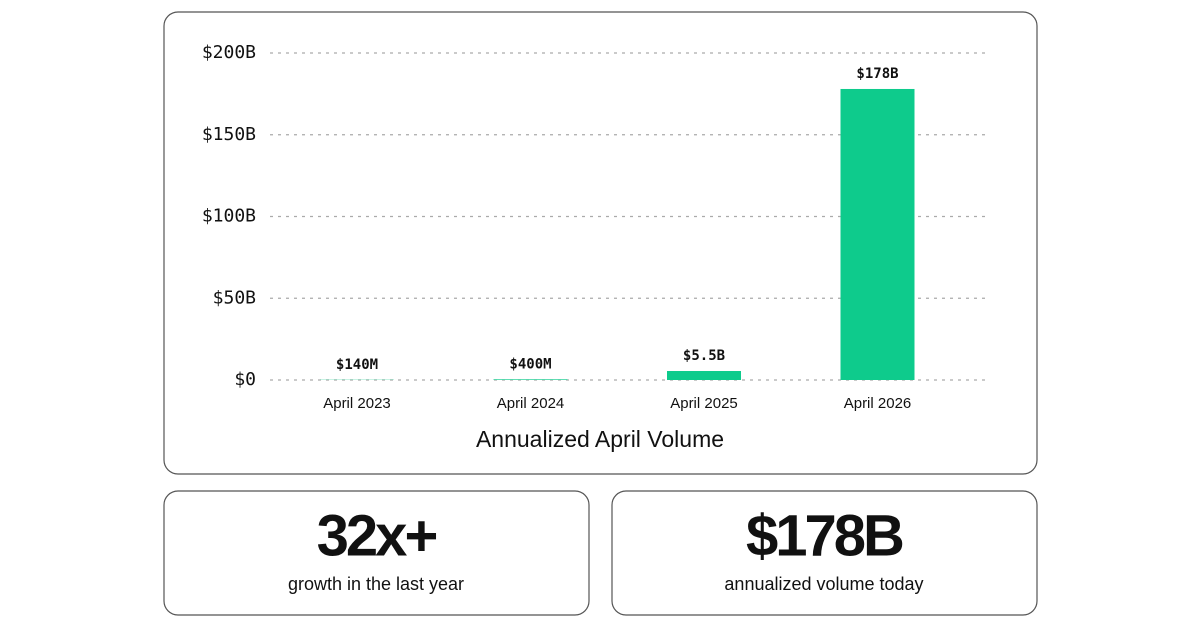 The height and width of the screenshot is (635, 1200). What do you see at coordinates (704, 403) in the screenshot?
I see `x-tick-label: April 2025` at bounding box center [704, 403].